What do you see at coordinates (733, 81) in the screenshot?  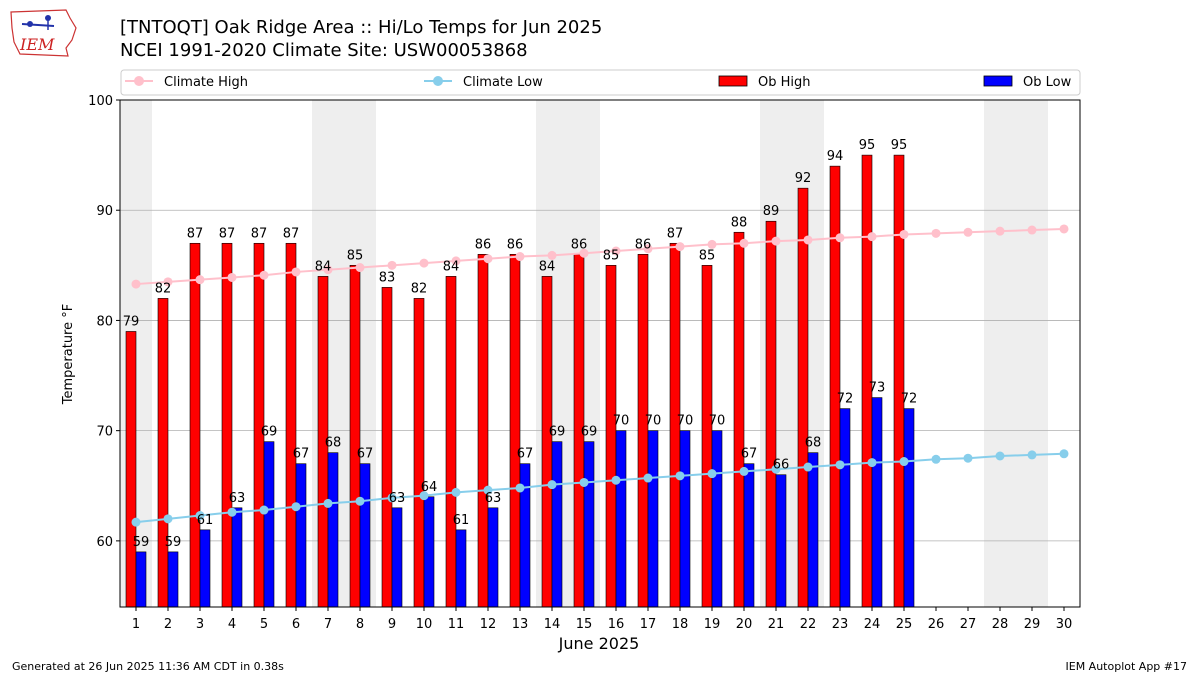 I see `legend-ob-high-swatch` at bounding box center [733, 81].